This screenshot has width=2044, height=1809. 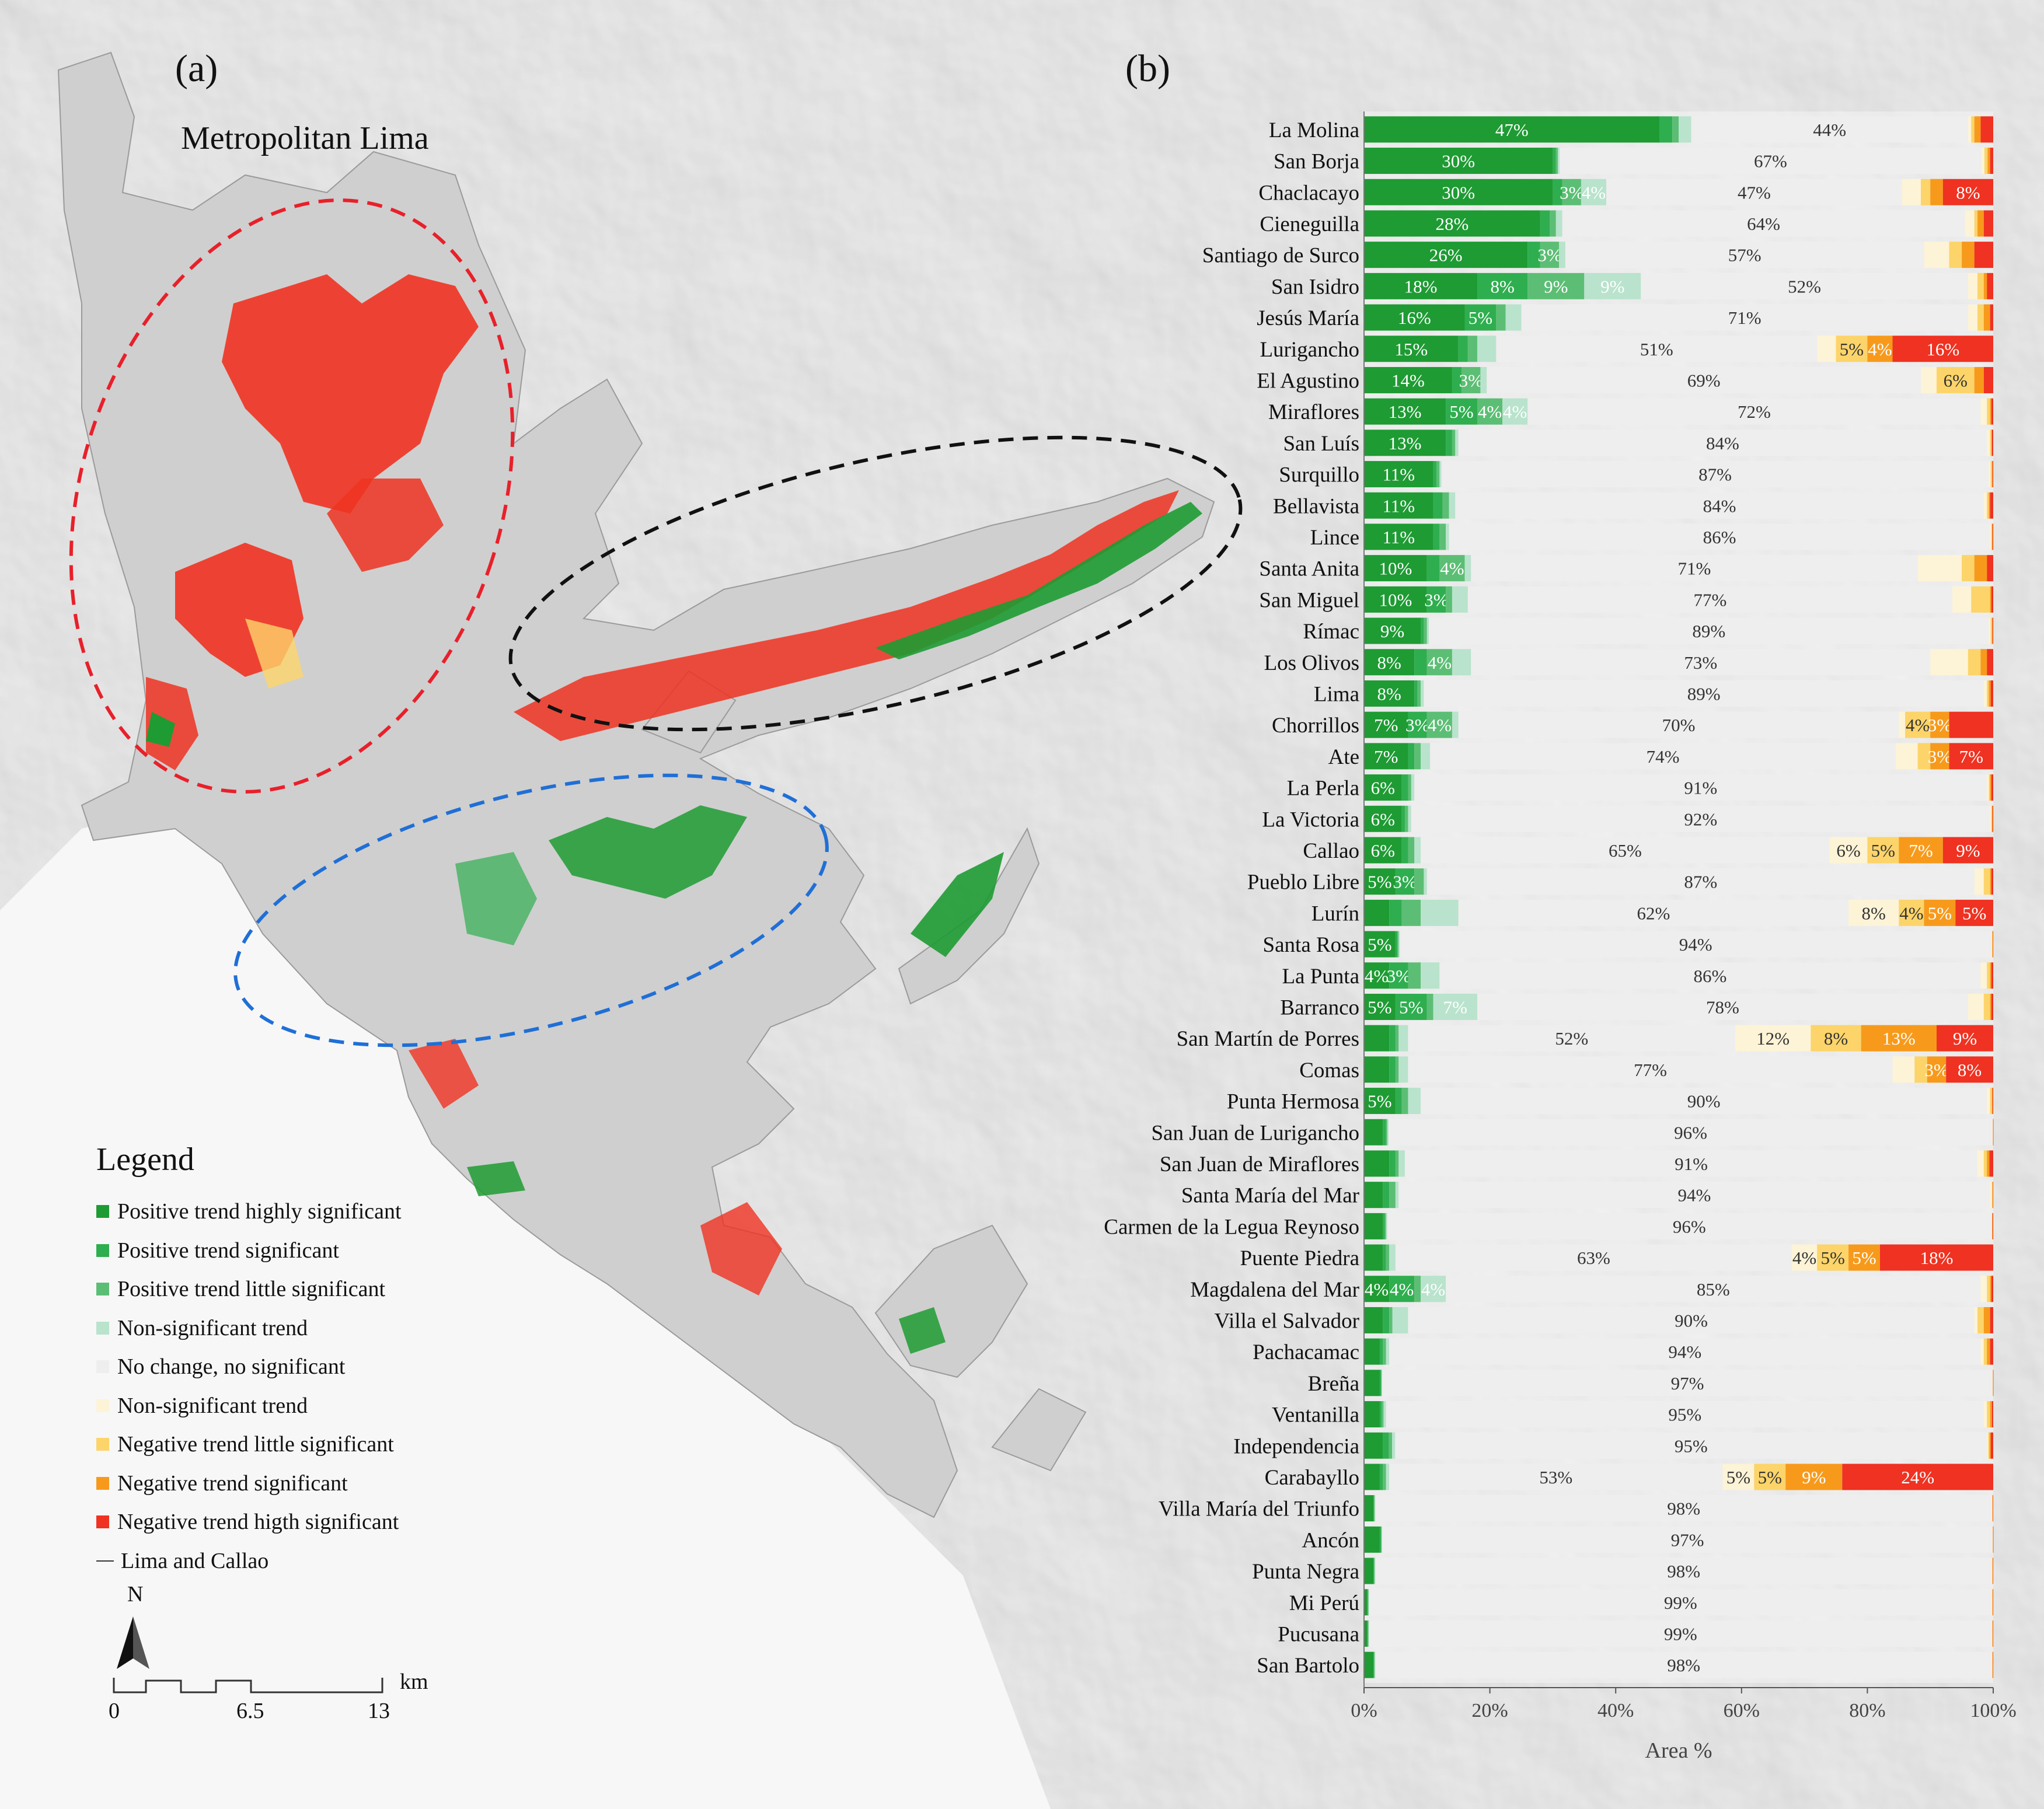 I want to click on district-label: Puente Piedra, so click(x=1299, y=1258).